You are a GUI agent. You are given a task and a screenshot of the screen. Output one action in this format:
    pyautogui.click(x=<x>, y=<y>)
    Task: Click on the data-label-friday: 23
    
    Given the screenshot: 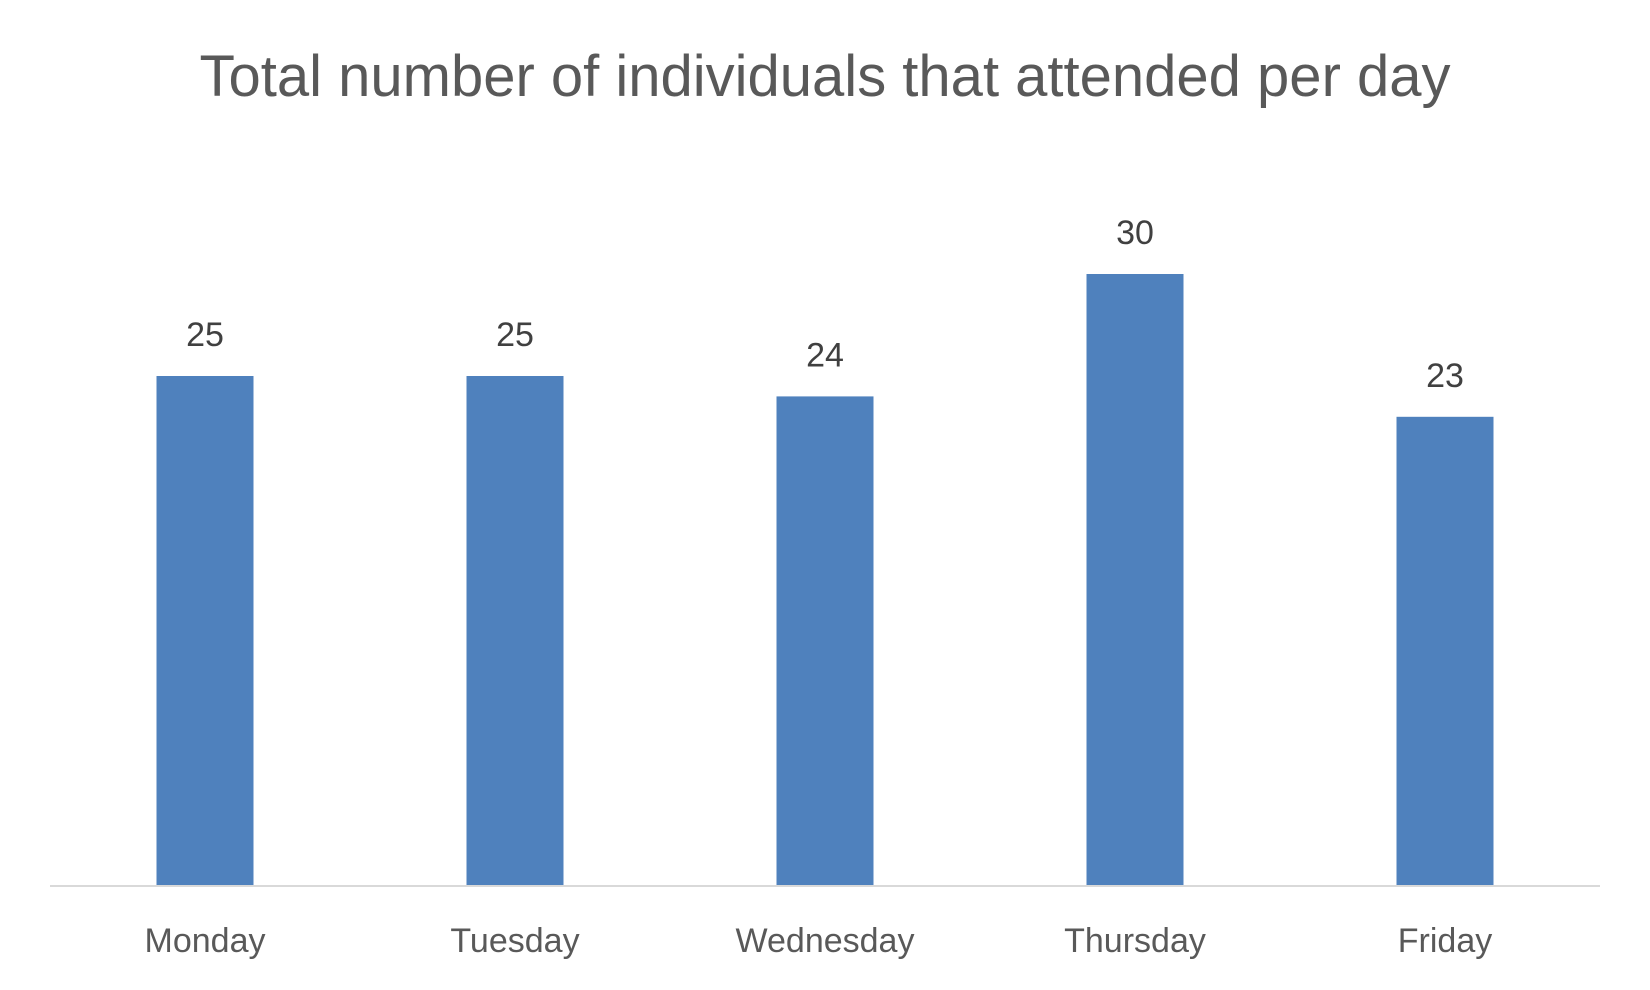 What is the action you would take?
    pyautogui.click(x=1445, y=376)
    